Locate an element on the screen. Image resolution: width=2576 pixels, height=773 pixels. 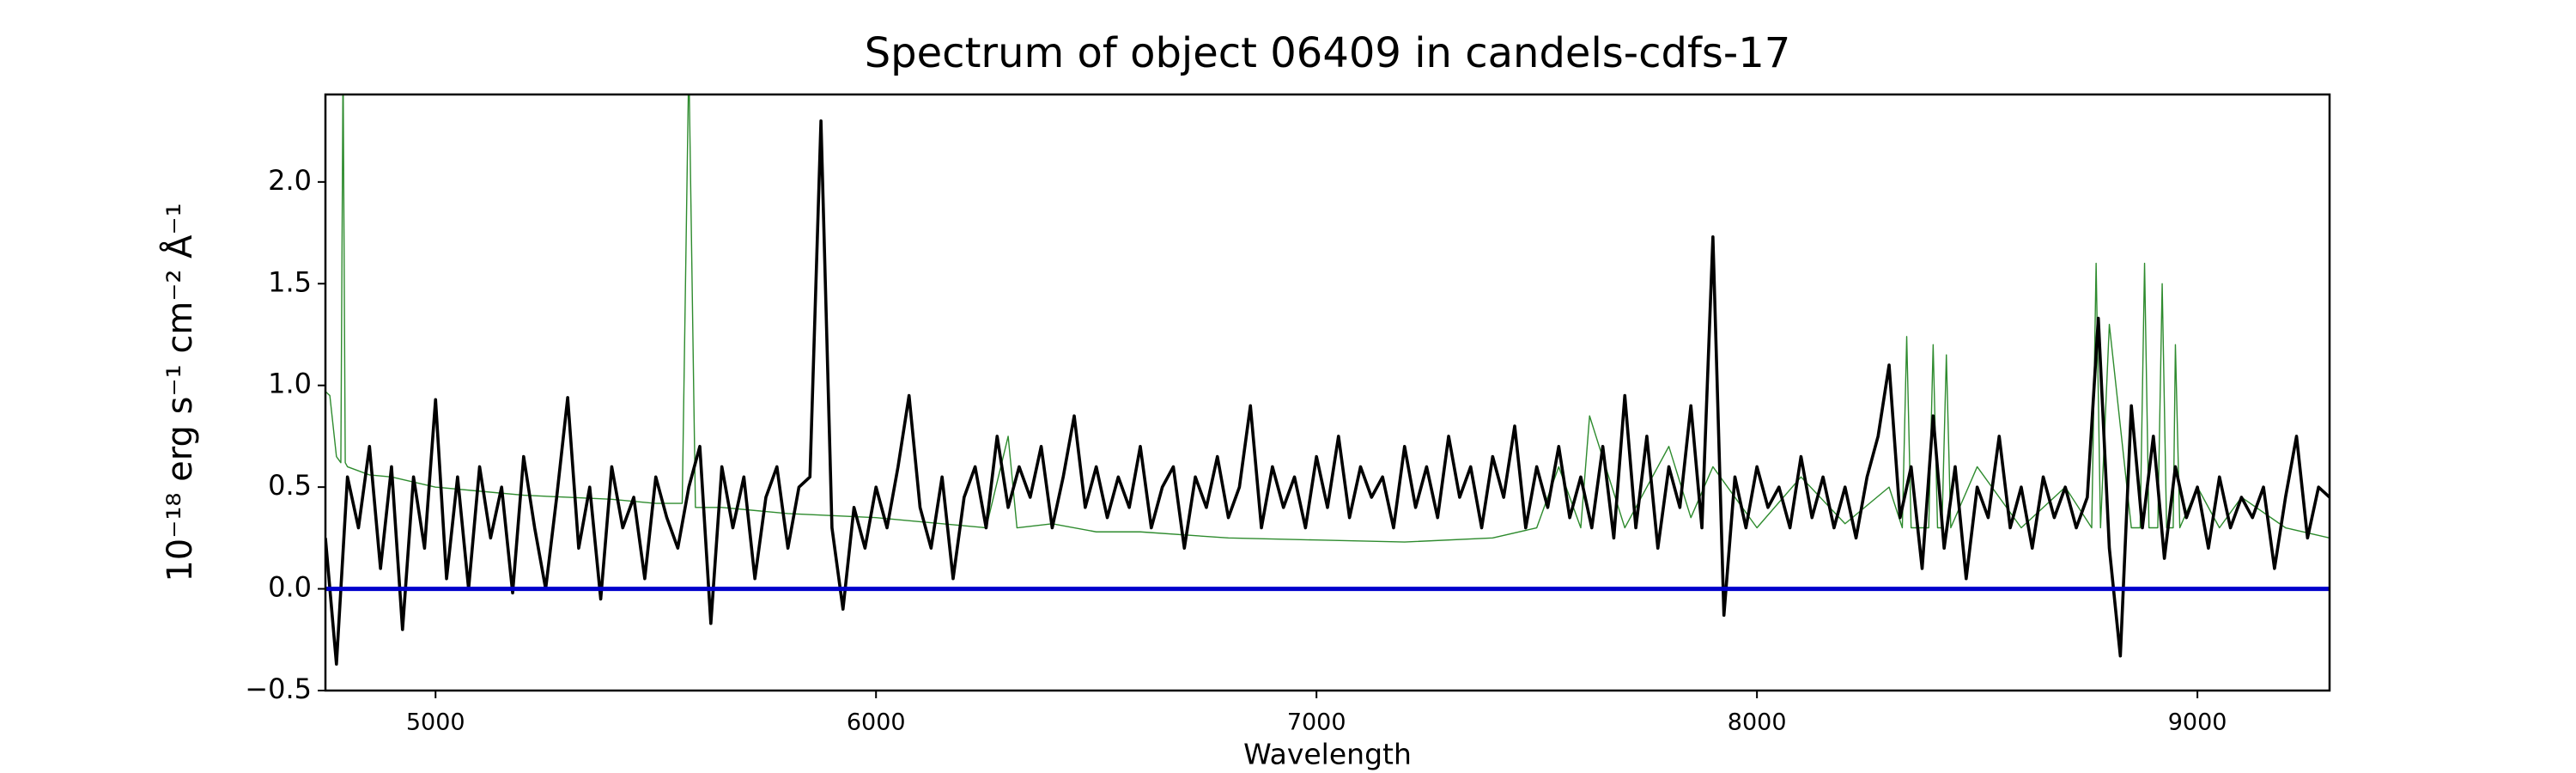
y-tick-label: 1.5 is located at coordinates (290, 281).